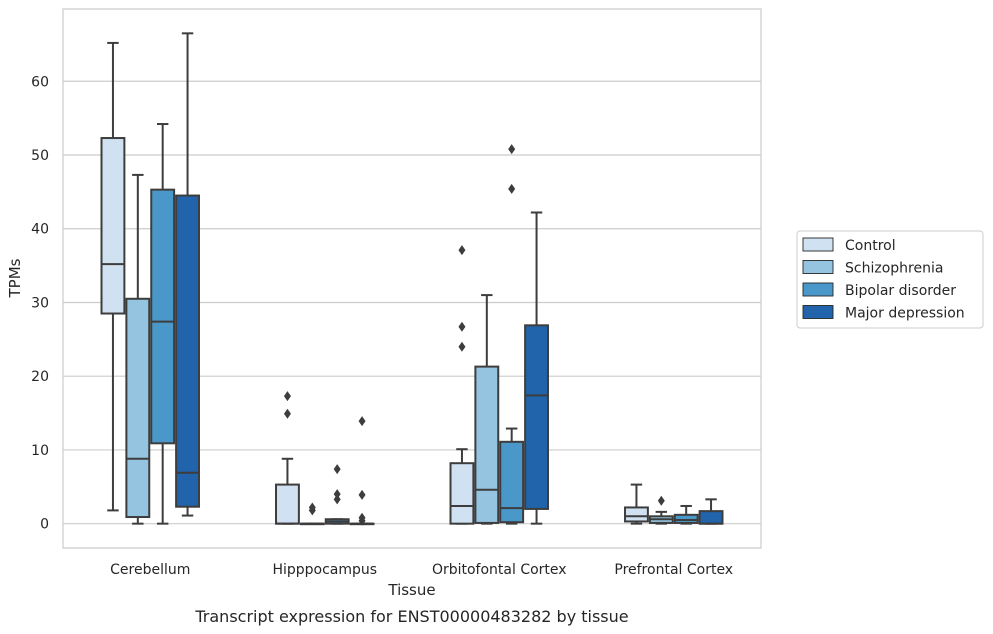 The width and height of the screenshot is (993, 634). Describe the element at coordinates (40, 451) in the screenshot. I see `y-tick-label-10: 10` at that location.